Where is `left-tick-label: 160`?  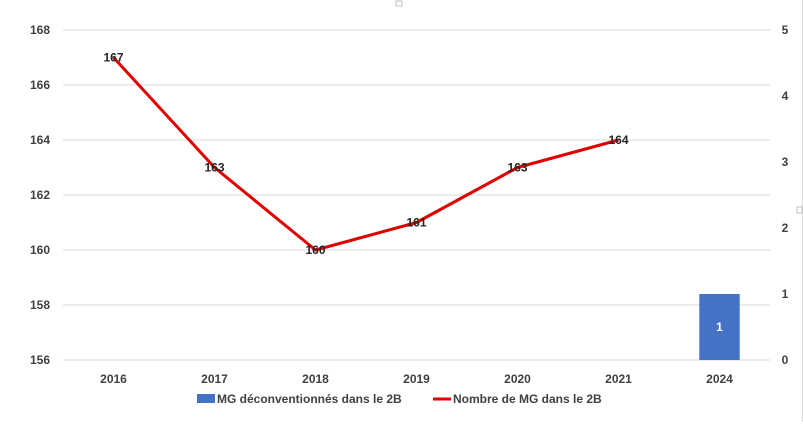 left-tick-label: 160 is located at coordinates (40, 250).